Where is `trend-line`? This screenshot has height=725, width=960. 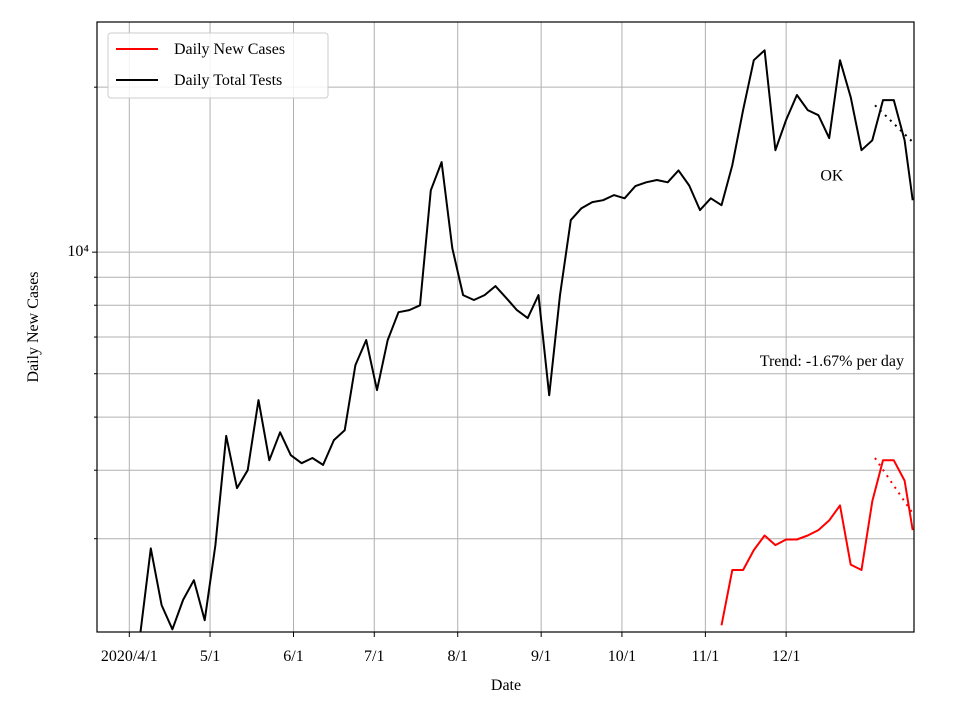
trend-line is located at coordinates (894, 486).